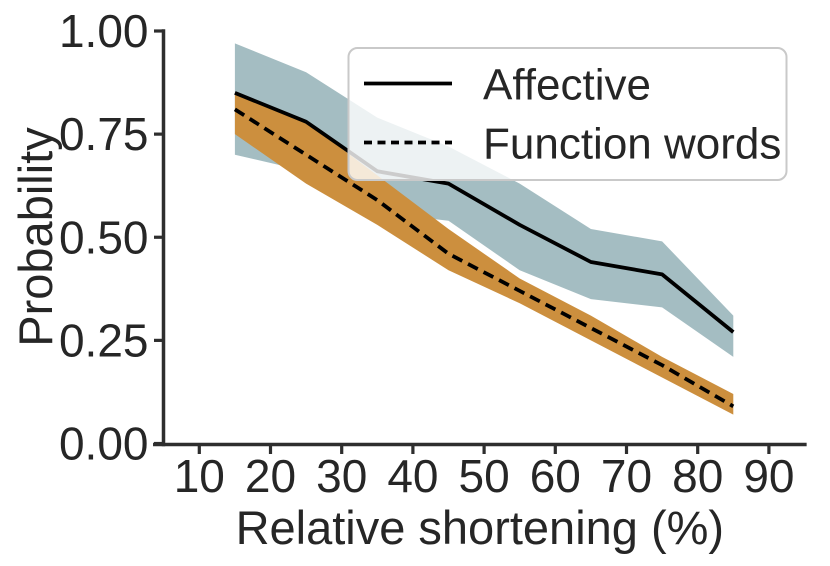  Describe the element at coordinates (632, 144) in the screenshot. I see `legend-label-function-words: Function words` at that location.